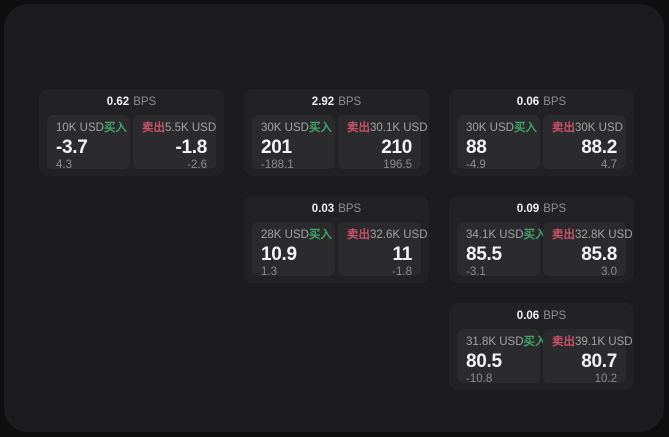 This screenshot has width=669, height=437. Describe the element at coordinates (484, 254) in the screenshot. I see `buy-price: 85.5` at that location.